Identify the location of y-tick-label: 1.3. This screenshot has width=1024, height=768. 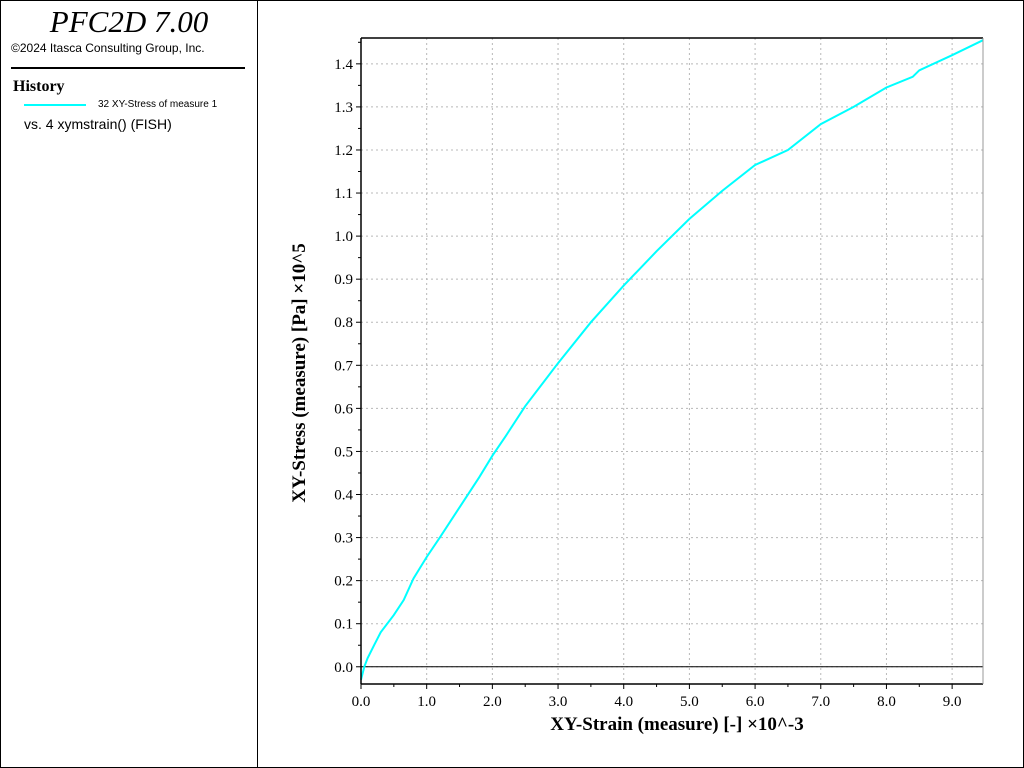
(343, 108).